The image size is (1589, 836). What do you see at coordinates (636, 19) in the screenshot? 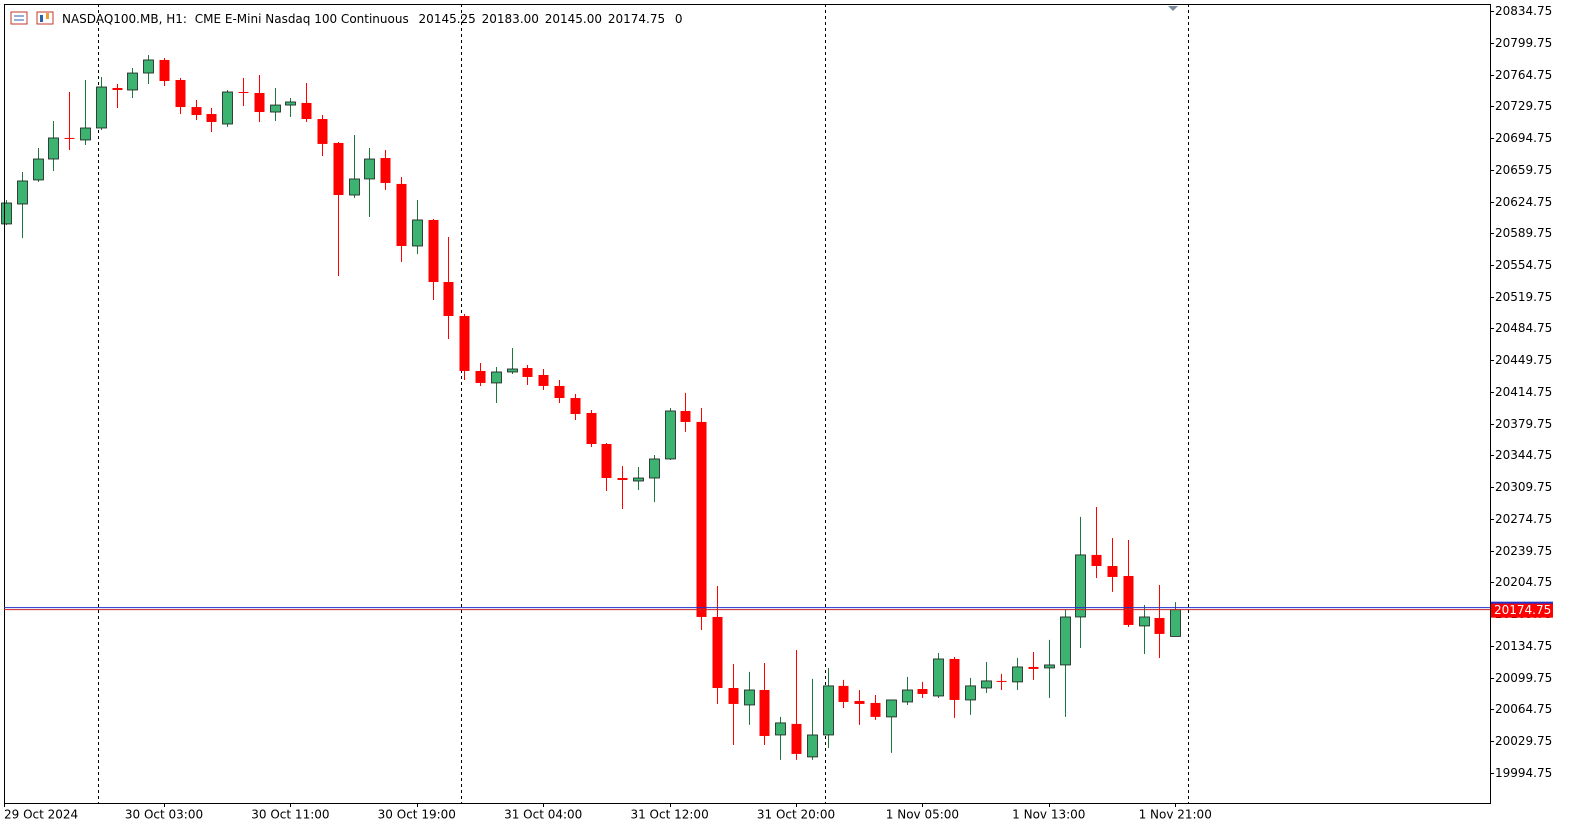
I see `close: 20174.75` at bounding box center [636, 19].